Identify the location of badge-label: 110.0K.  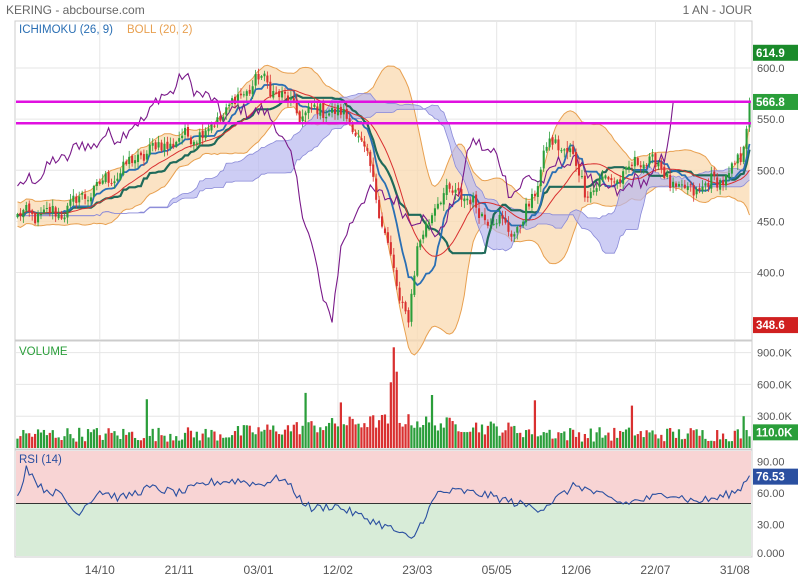
(774, 433).